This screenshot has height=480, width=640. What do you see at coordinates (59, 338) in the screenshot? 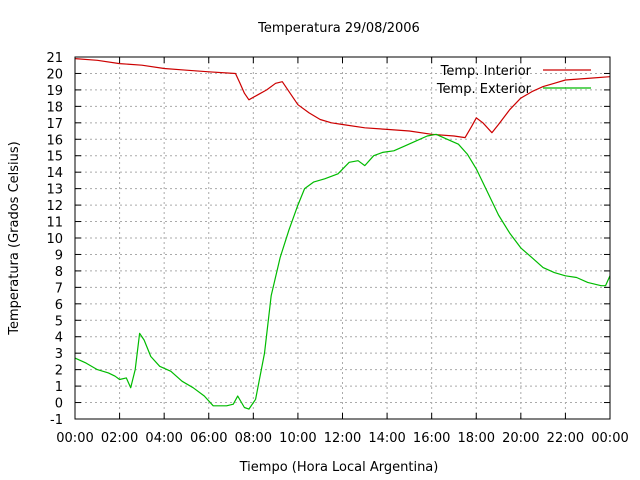
I see `y-tick-label: 4` at bounding box center [59, 338].